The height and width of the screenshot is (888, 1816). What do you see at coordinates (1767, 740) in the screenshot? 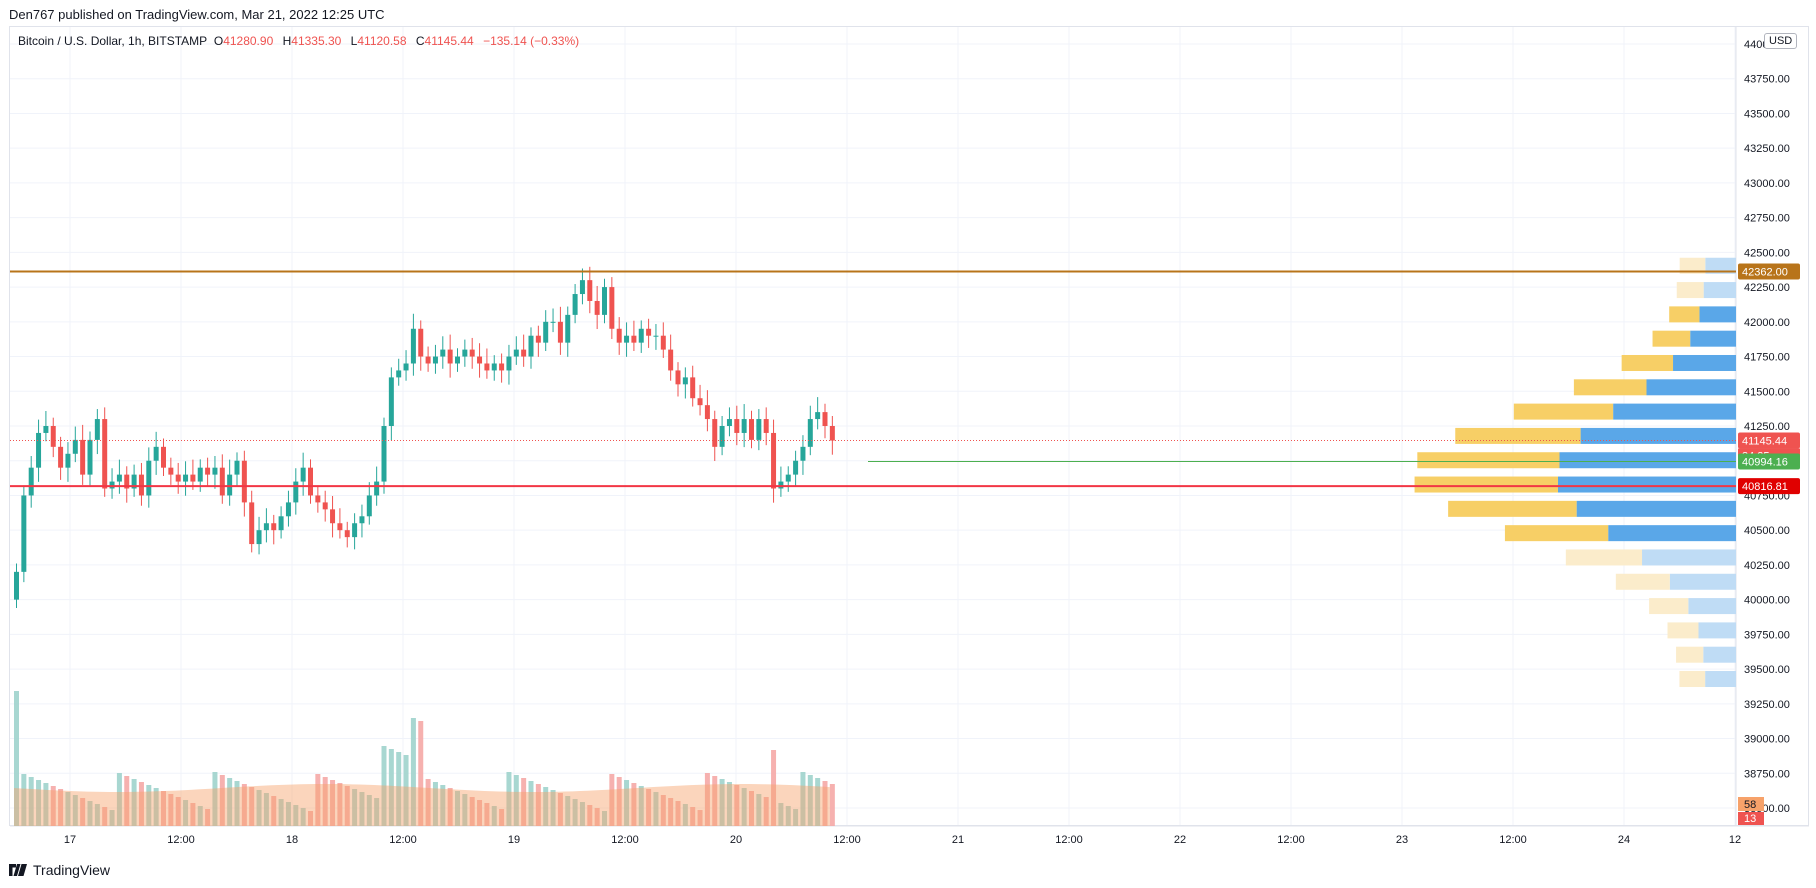
I see `y-tick-label: 39000.00` at bounding box center [1767, 740].